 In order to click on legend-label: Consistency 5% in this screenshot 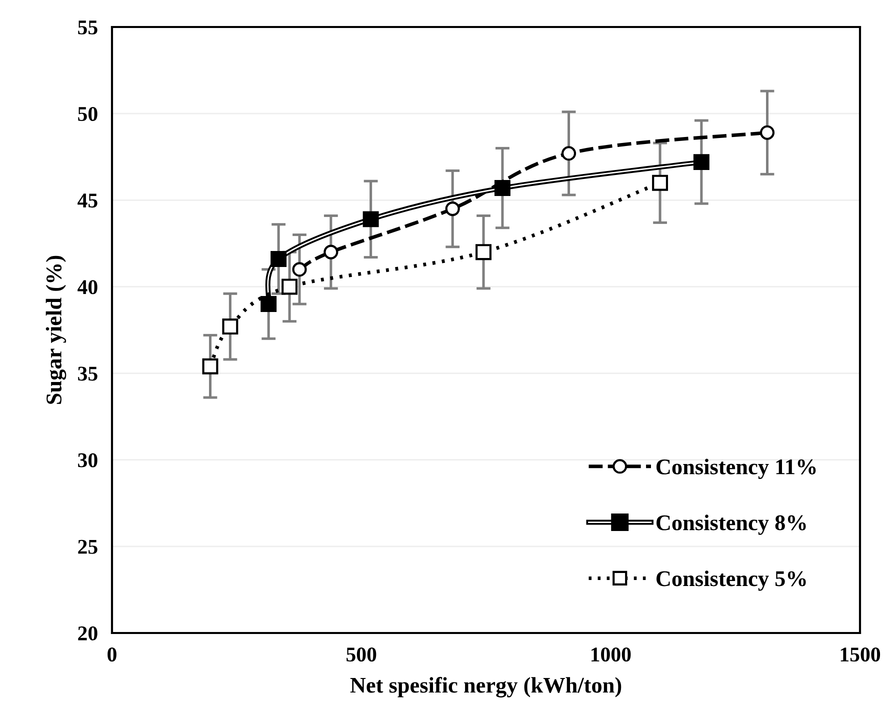, I will do `click(731, 580)`.